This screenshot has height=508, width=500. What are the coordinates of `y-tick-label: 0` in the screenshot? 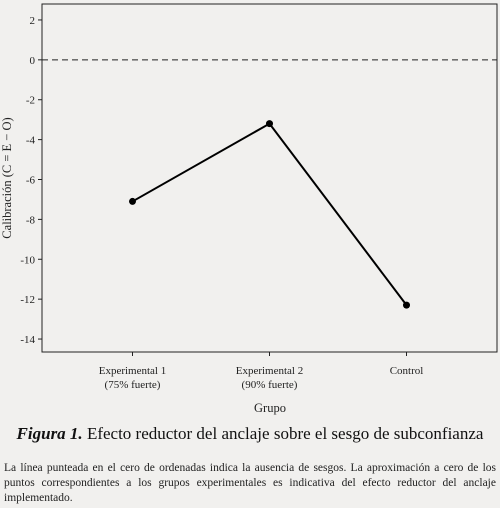 It's located at (33, 61).